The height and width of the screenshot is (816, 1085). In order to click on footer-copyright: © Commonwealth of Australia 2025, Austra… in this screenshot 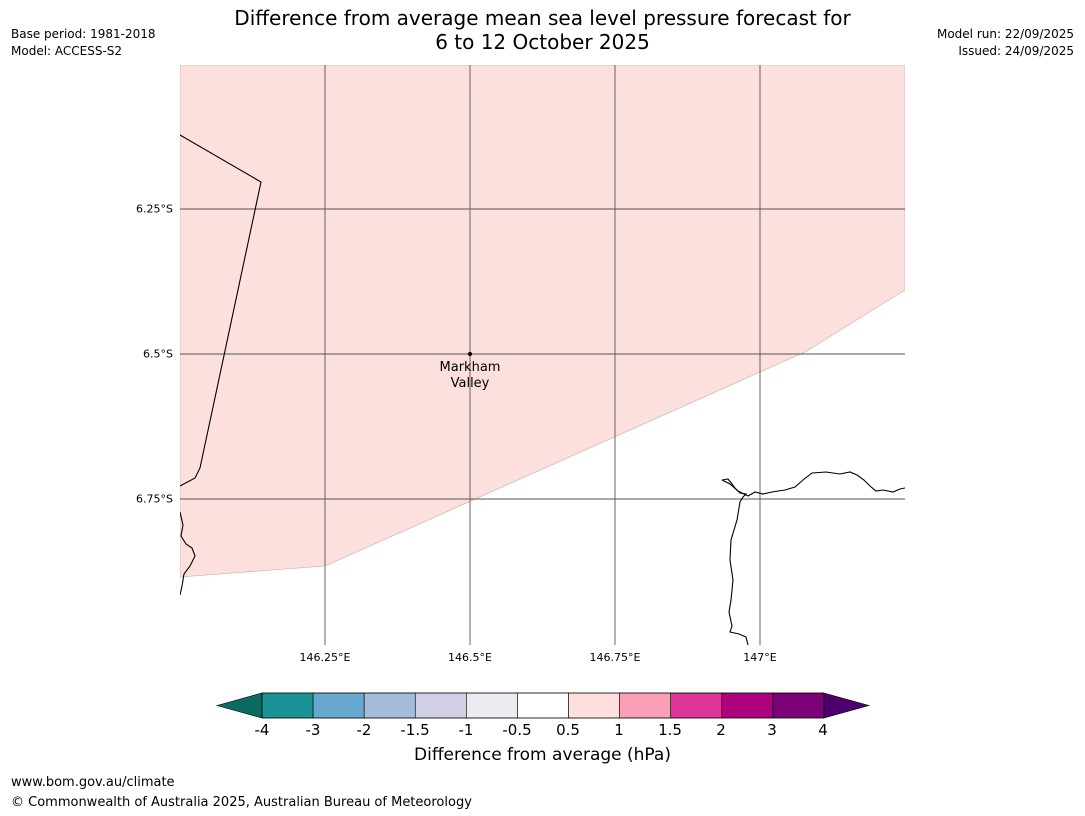, I will do `click(241, 802)`.